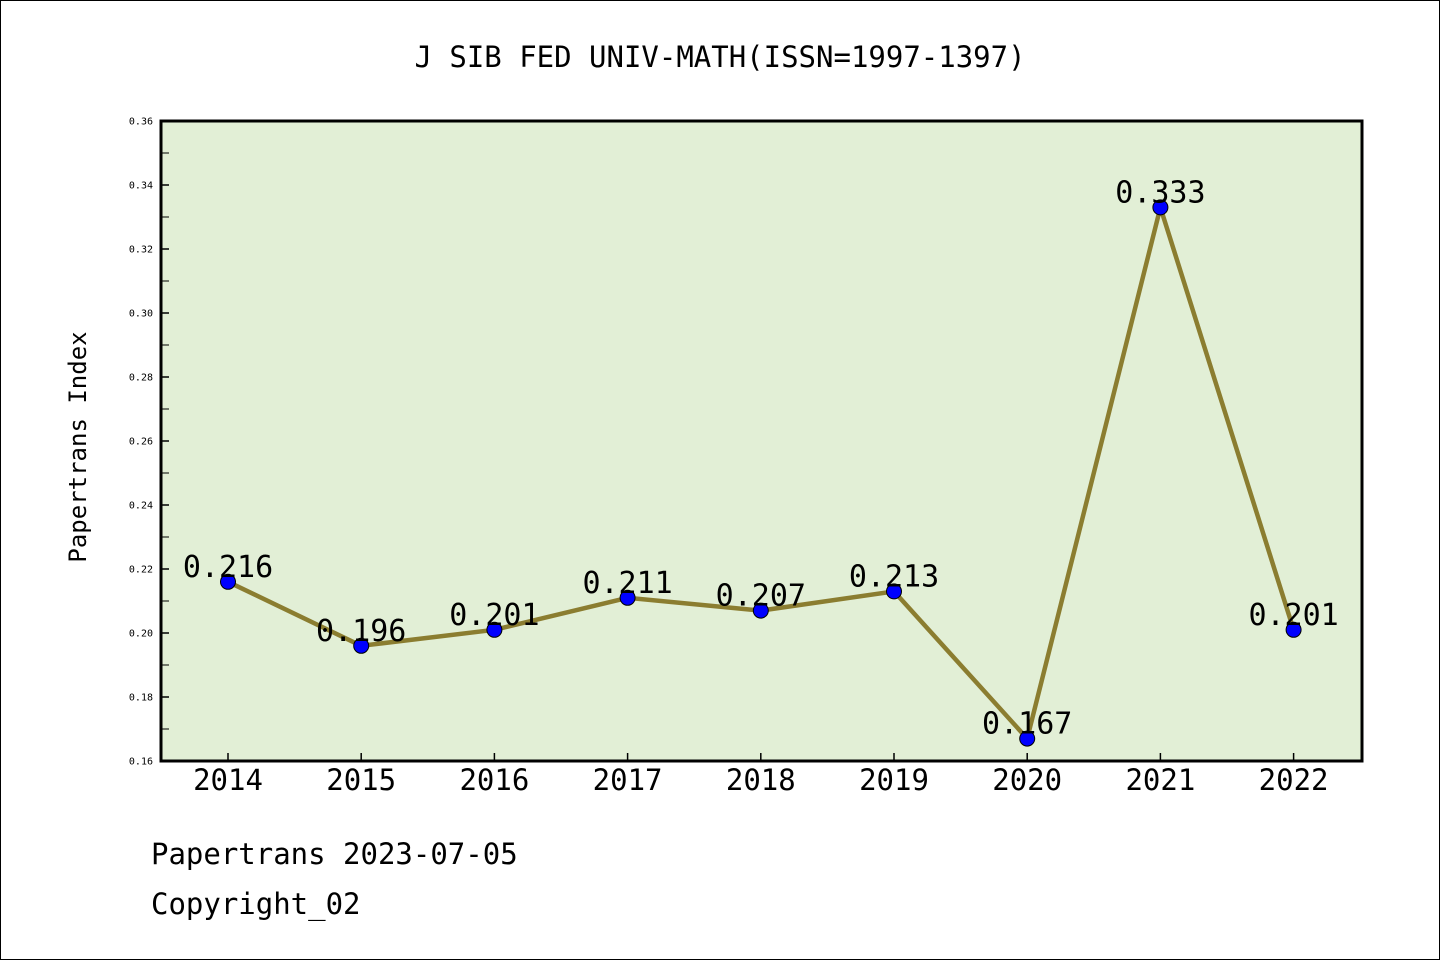 The height and width of the screenshot is (964, 1440). I want to click on copyright-text: Copyright_02, so click(256, 904).